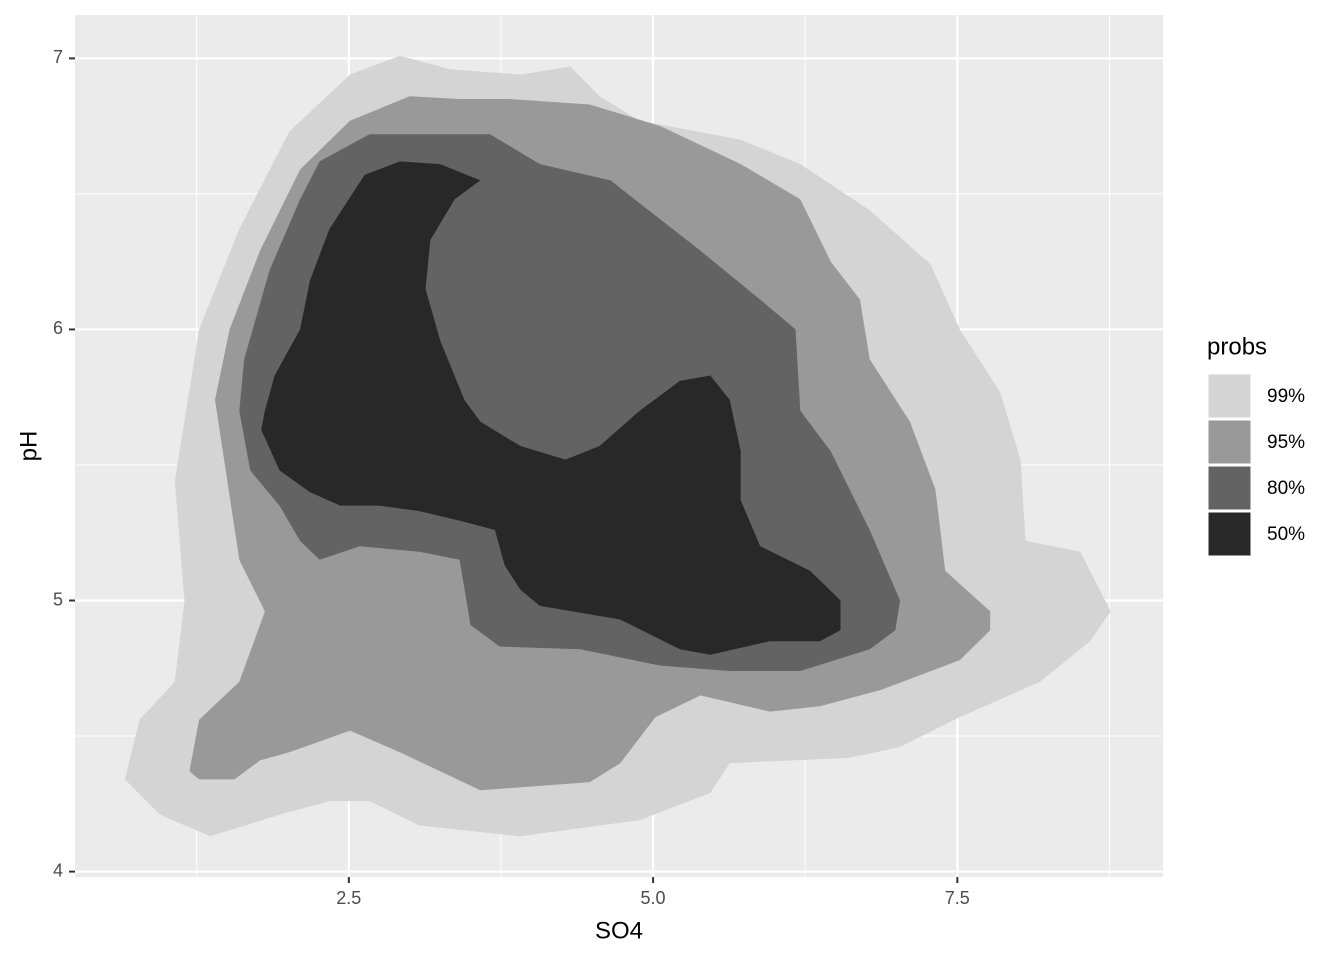 The height and width of the screenshot is (965, 1344). What do you see at coordinates (1256, 465) in the screenshot?
I see `legend: 99% 95% 80% 50%` at bounding box center [1256, 465].